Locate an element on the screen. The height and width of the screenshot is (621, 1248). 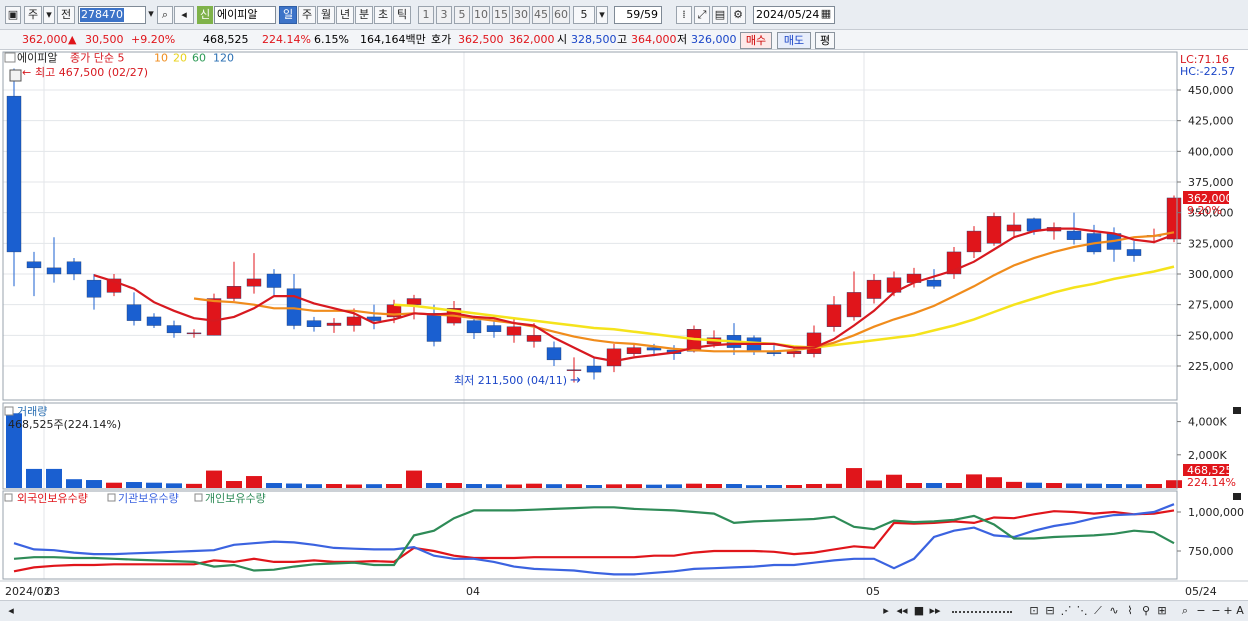
minute-tab: 30 is located at coordinates (521, 15).